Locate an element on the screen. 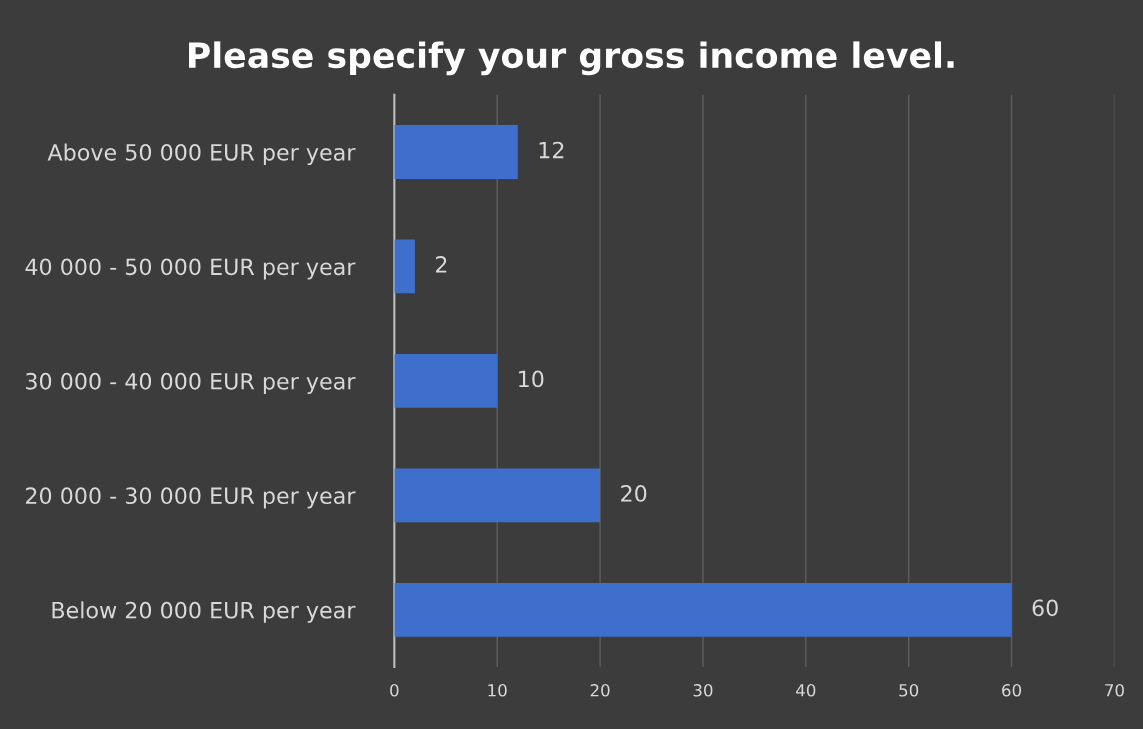  x-tick-label: 60 is located at coordinates (1012, 690).